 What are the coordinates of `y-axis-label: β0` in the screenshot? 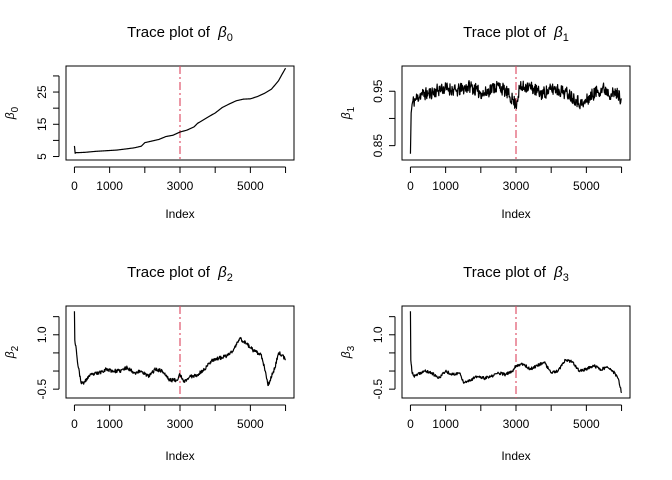 It's located at (12, 113).